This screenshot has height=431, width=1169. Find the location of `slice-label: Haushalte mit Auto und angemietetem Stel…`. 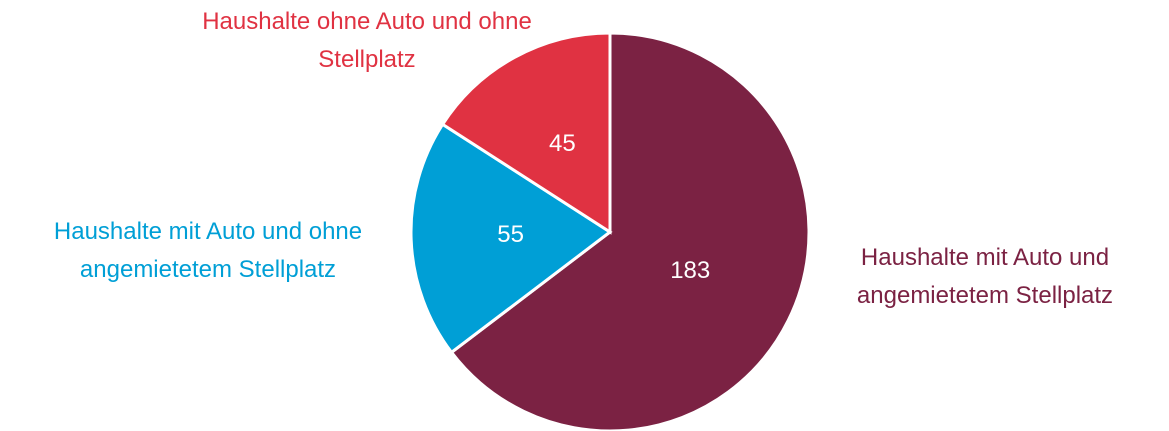

slice-label: Haushalte mit Auto und angemietetem Stel… is located at coordinates (985, 276).